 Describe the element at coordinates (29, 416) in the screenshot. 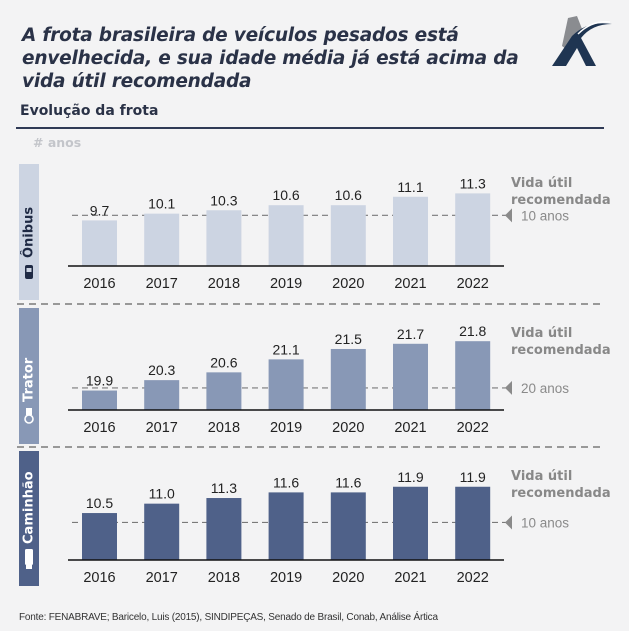

I see `tractor-icon` at that location.